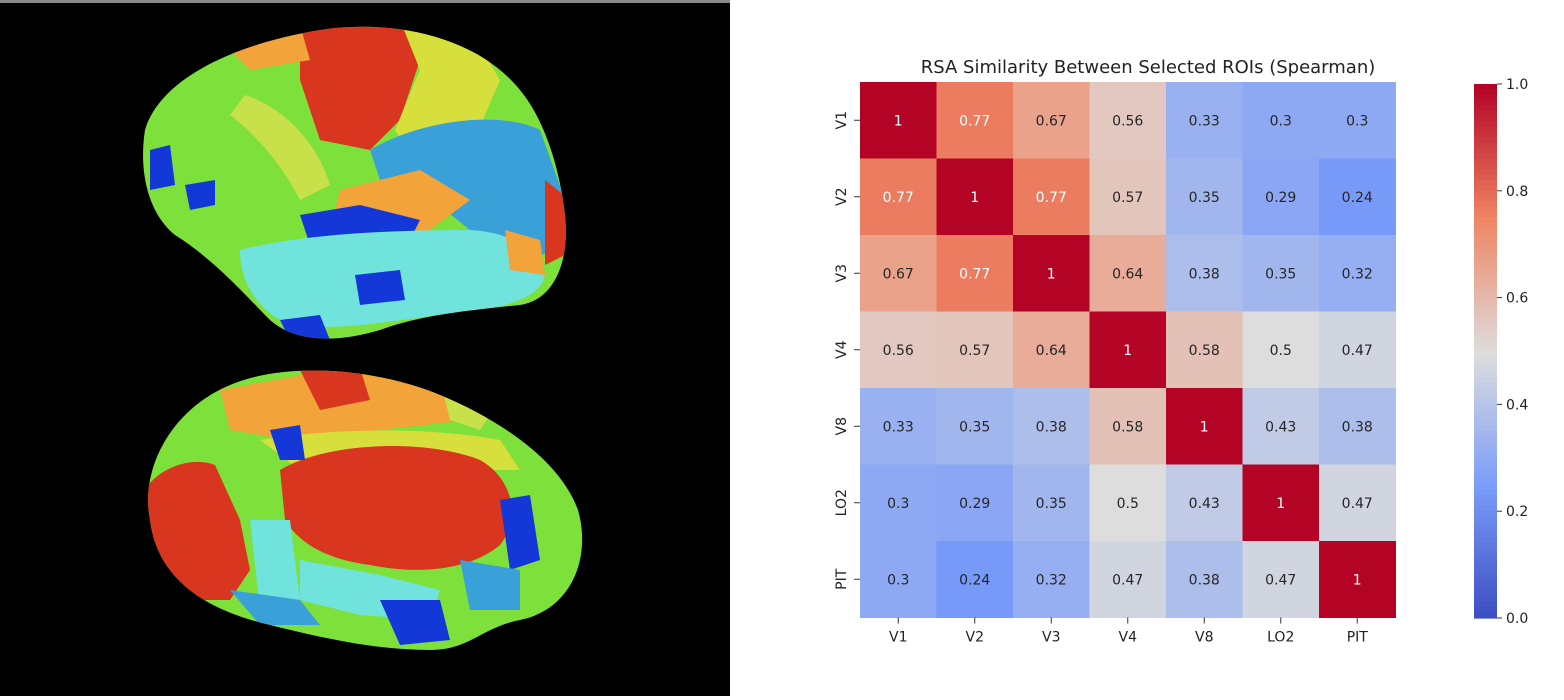 This screenshot has width=1564, height=700. I want to click on column-label: V1, so click(898, 638).